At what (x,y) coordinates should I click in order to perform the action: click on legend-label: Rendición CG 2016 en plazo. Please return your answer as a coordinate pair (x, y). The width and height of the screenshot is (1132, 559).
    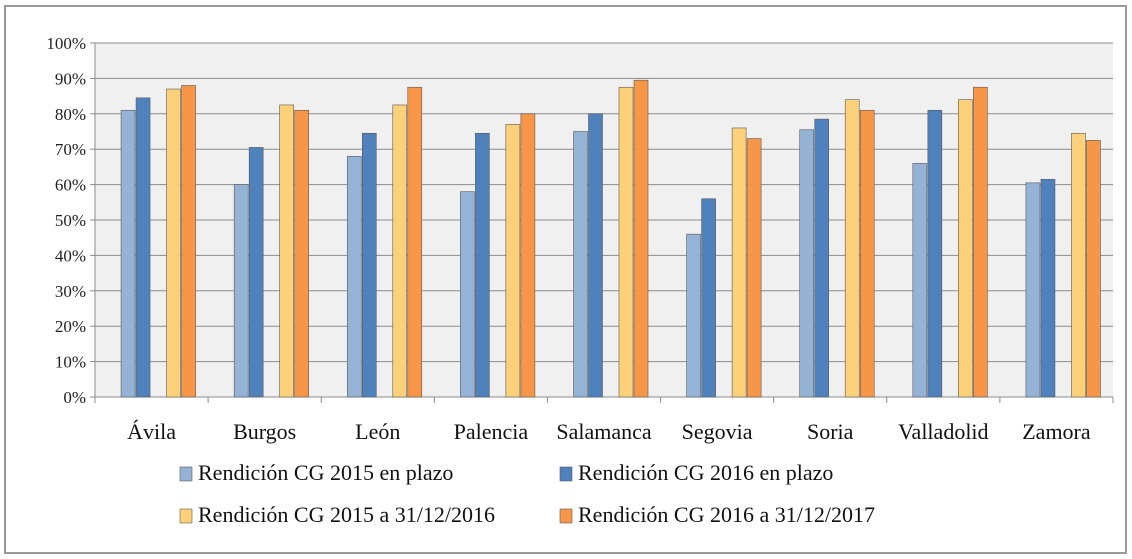
    Looking at the image, I should click on (705, 472).